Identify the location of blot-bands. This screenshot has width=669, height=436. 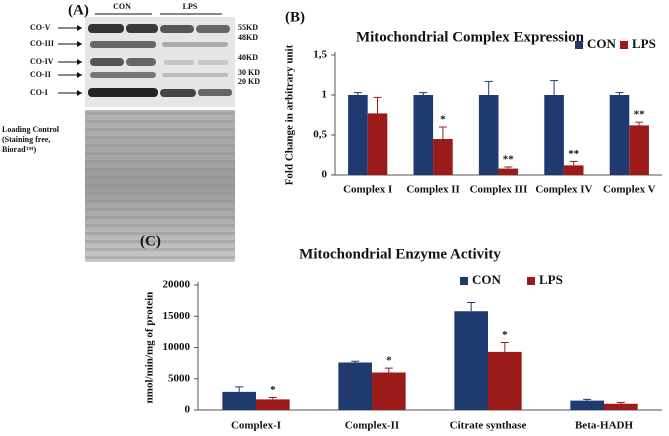
(160, 60).